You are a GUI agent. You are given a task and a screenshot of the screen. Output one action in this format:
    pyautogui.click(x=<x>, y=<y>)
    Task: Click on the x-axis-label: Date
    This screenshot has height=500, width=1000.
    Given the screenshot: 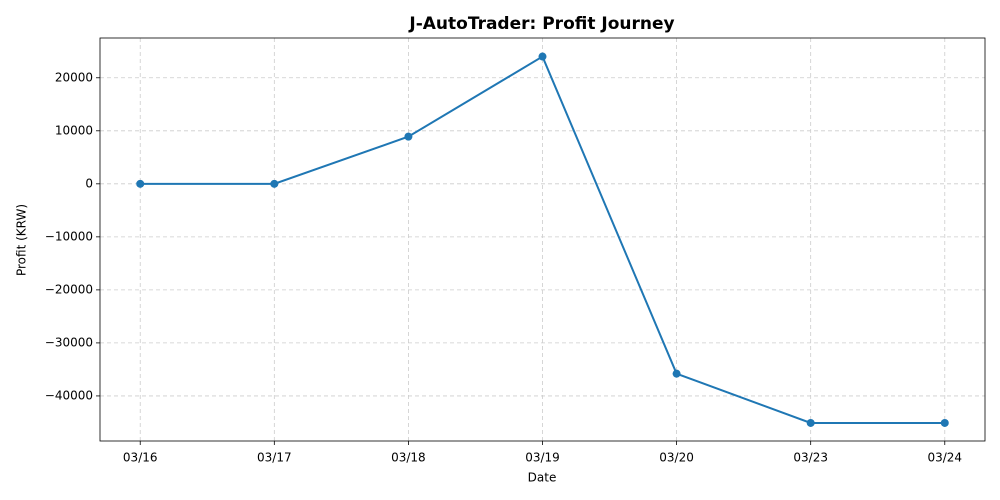 What is the action you would take?
    pyautogui.click(x=542, y=478)
    